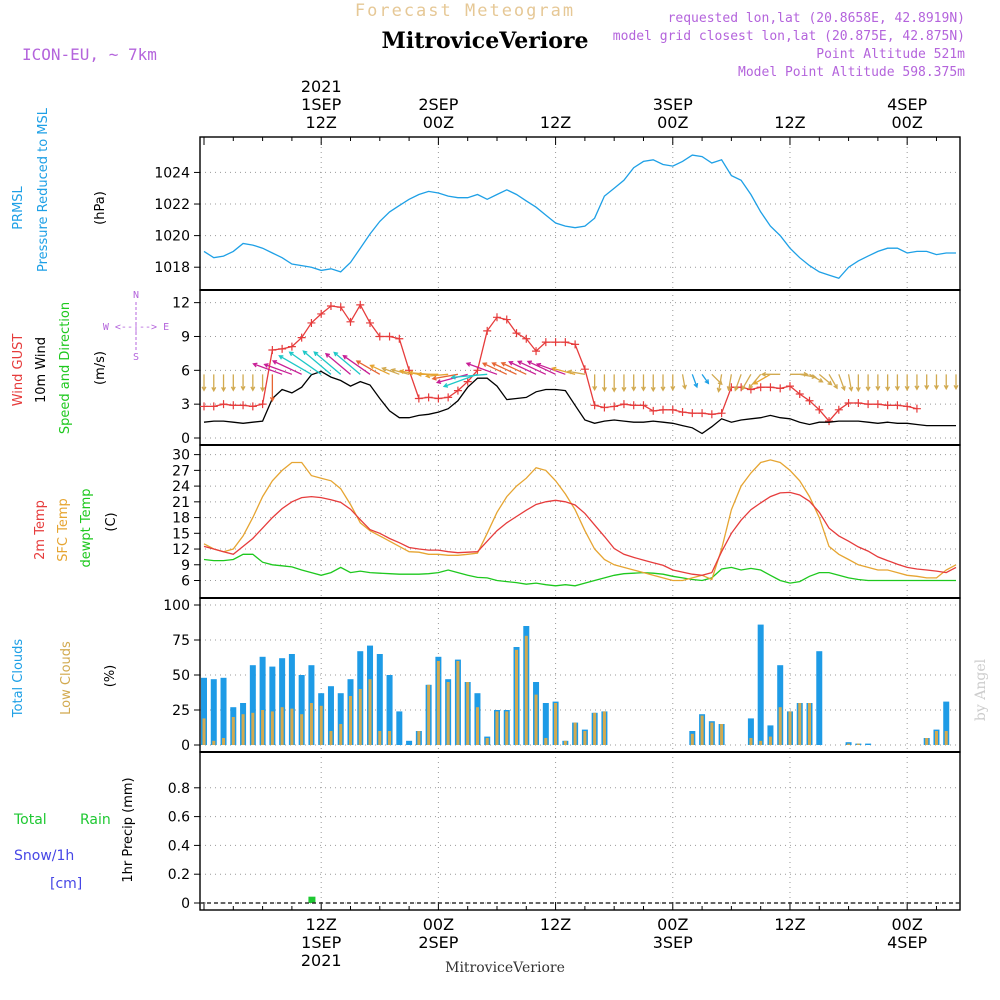 The width and height of the screenshot is (1000, 1000). I want to click on y-tick-label-4: 0.2, so click(179, 875).